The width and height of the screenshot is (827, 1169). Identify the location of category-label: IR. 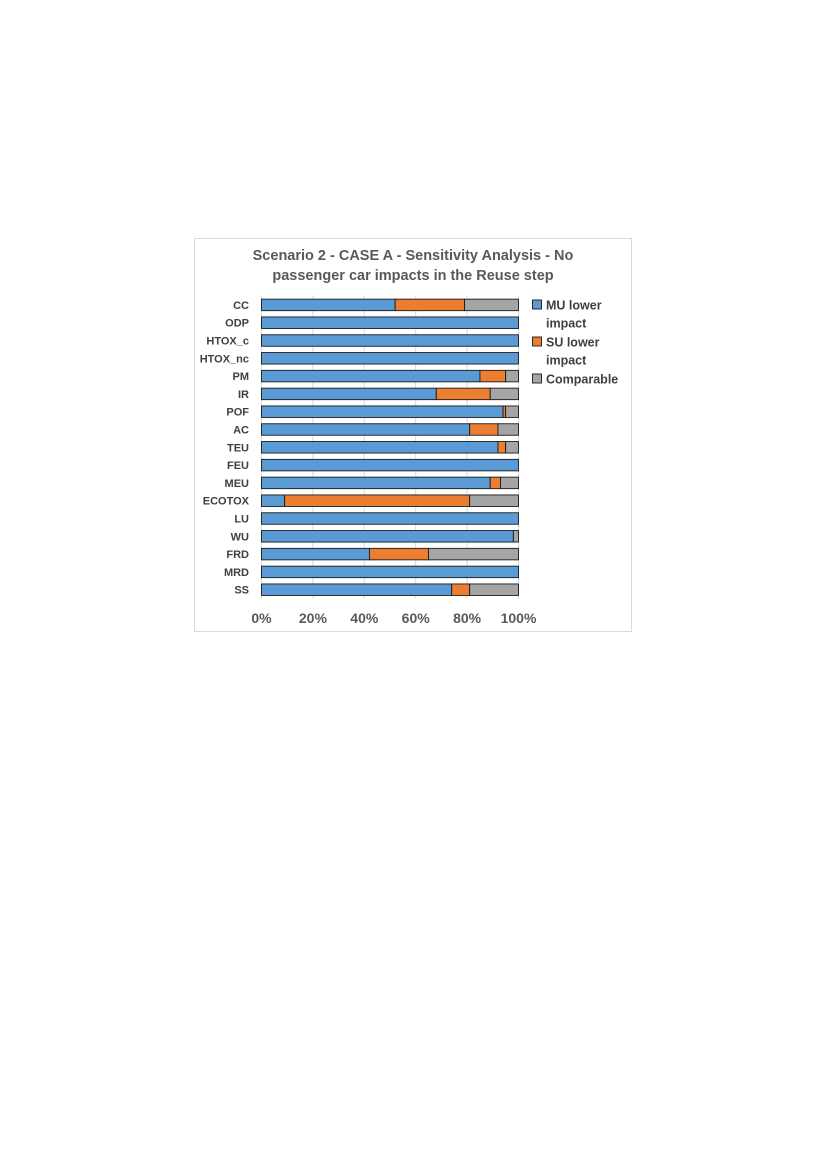
(243, 395).